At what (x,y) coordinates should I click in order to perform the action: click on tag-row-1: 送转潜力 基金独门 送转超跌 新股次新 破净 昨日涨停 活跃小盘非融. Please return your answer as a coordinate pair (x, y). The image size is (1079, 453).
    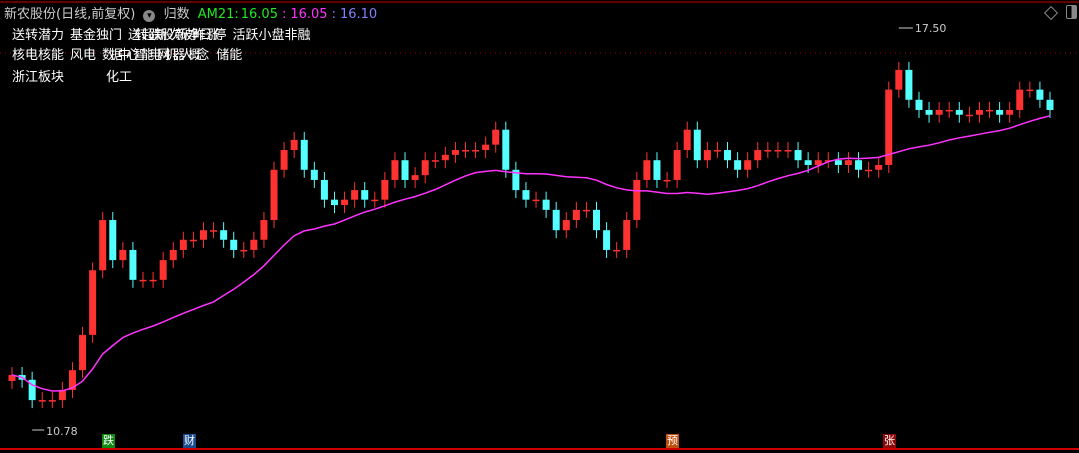
    Looking at the image, I should click on (164, 33).